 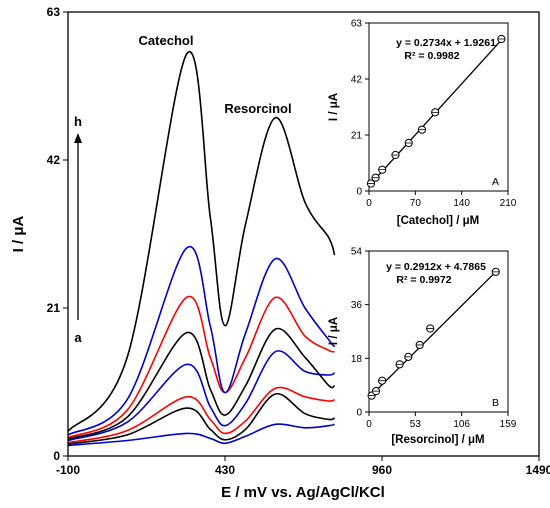 What do you see at coordinates (78, 121) in the screenshot?
I see `arrow-label-top: h` at bounding box center [78, 121].